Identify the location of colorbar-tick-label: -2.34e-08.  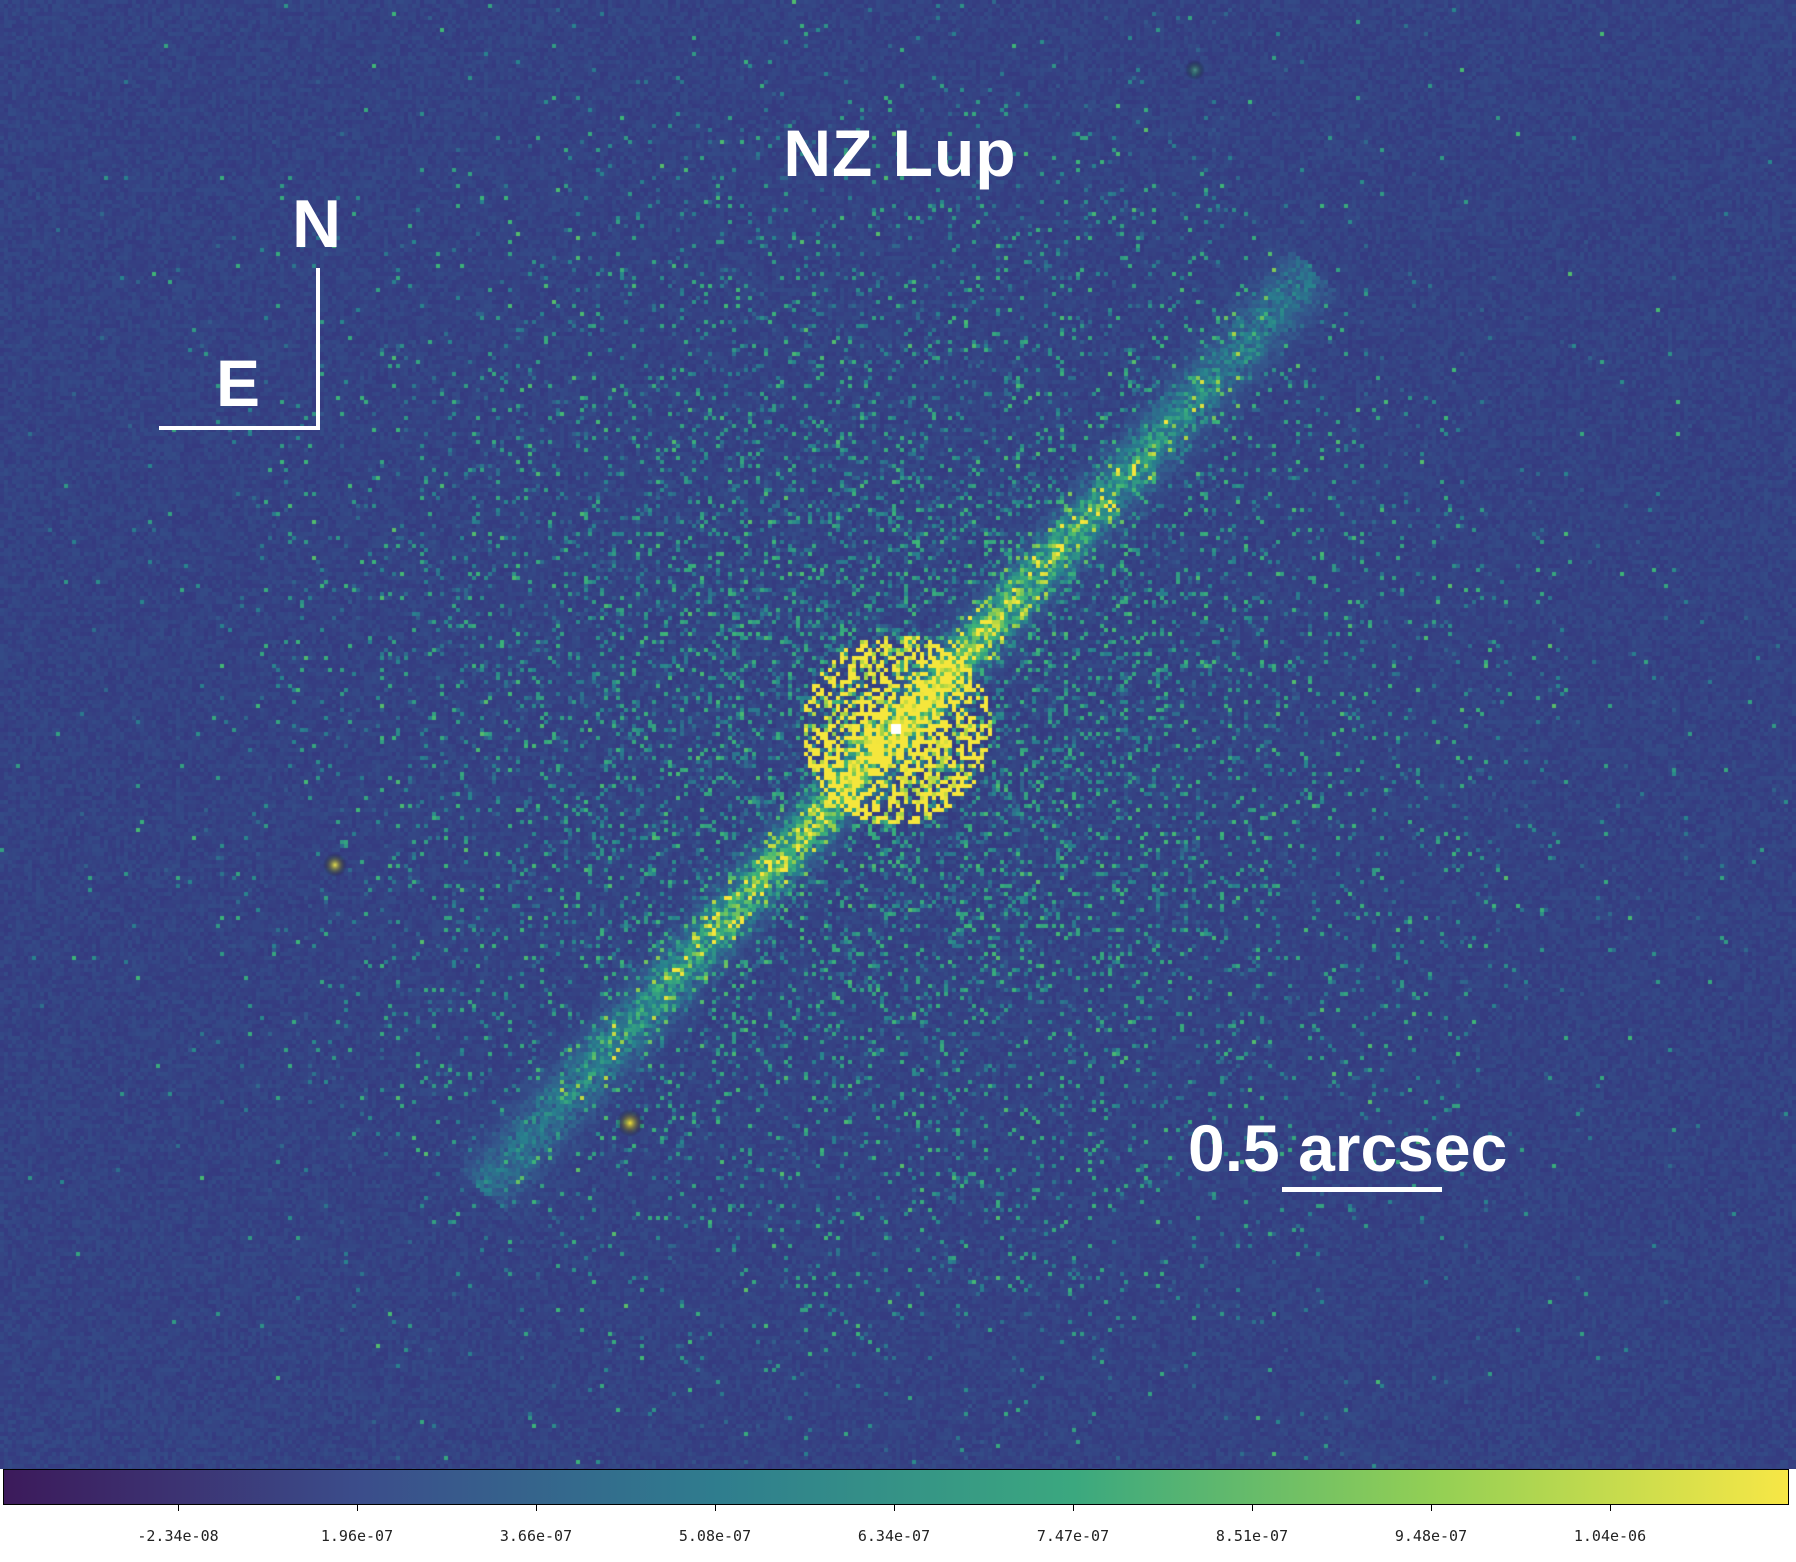
(178, 1536).